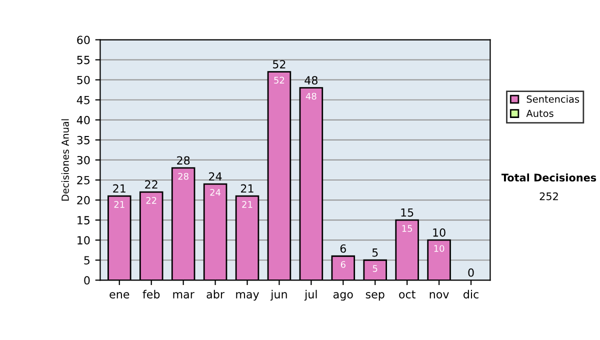 This screenshot has width=600, height=340. Describe the element at coordinates (375, 252) in the screenshot. I see `total-label: 5` at that location.